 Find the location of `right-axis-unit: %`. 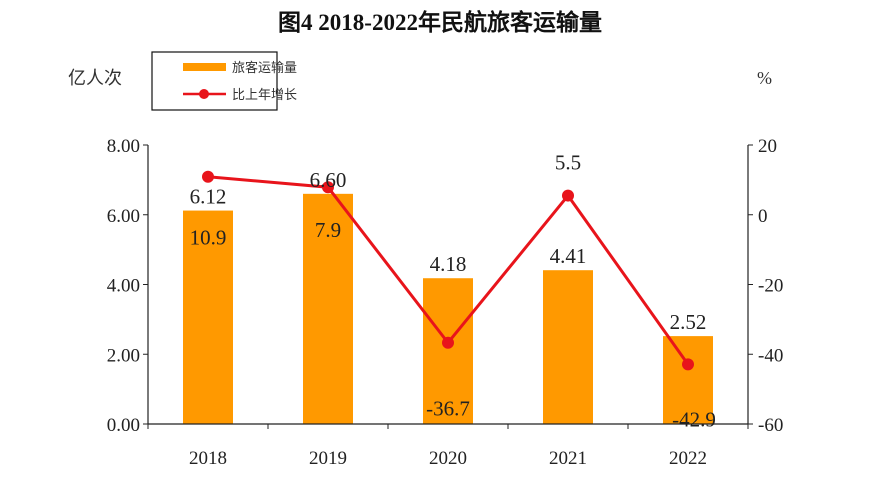

right-axis-unit: % is located at coordinates (764, 78).